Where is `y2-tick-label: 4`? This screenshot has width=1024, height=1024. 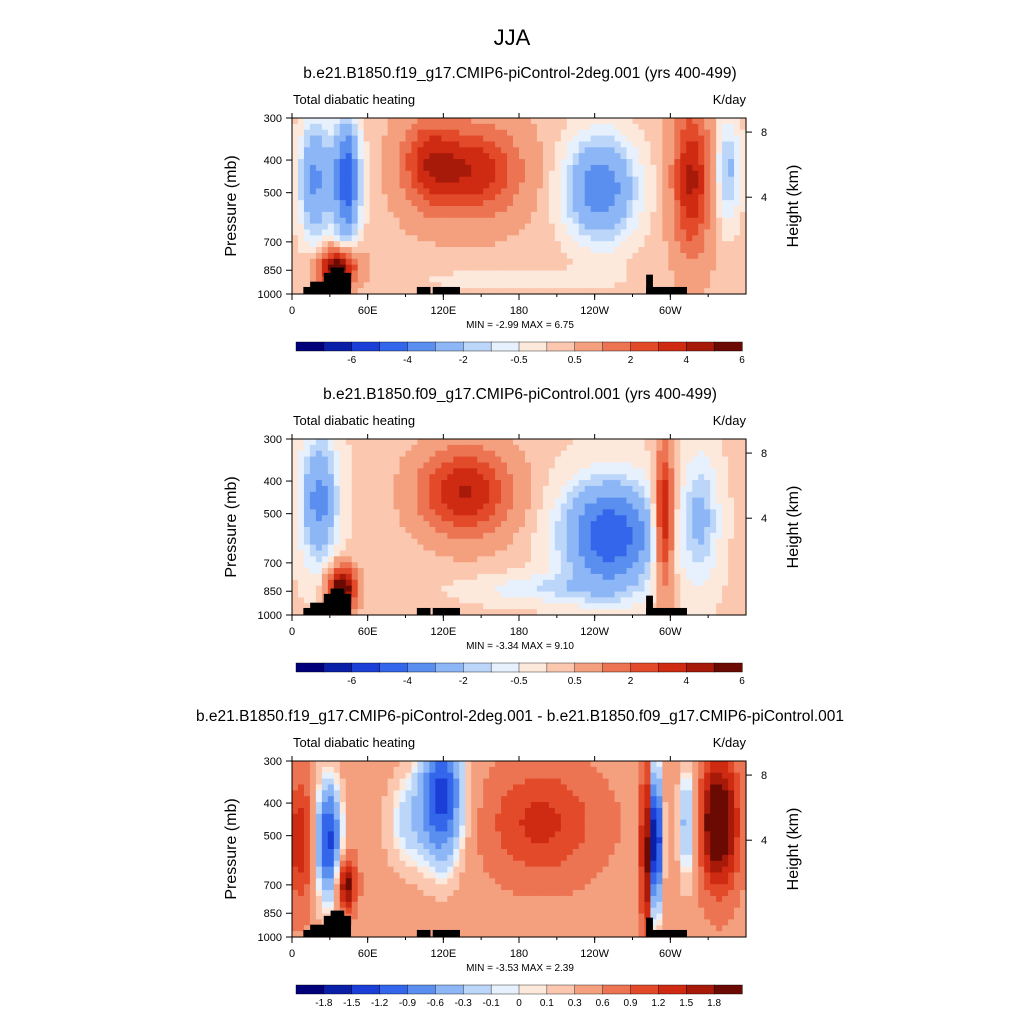
y2-tick-label: 4 is located at coordinates (764, 519).